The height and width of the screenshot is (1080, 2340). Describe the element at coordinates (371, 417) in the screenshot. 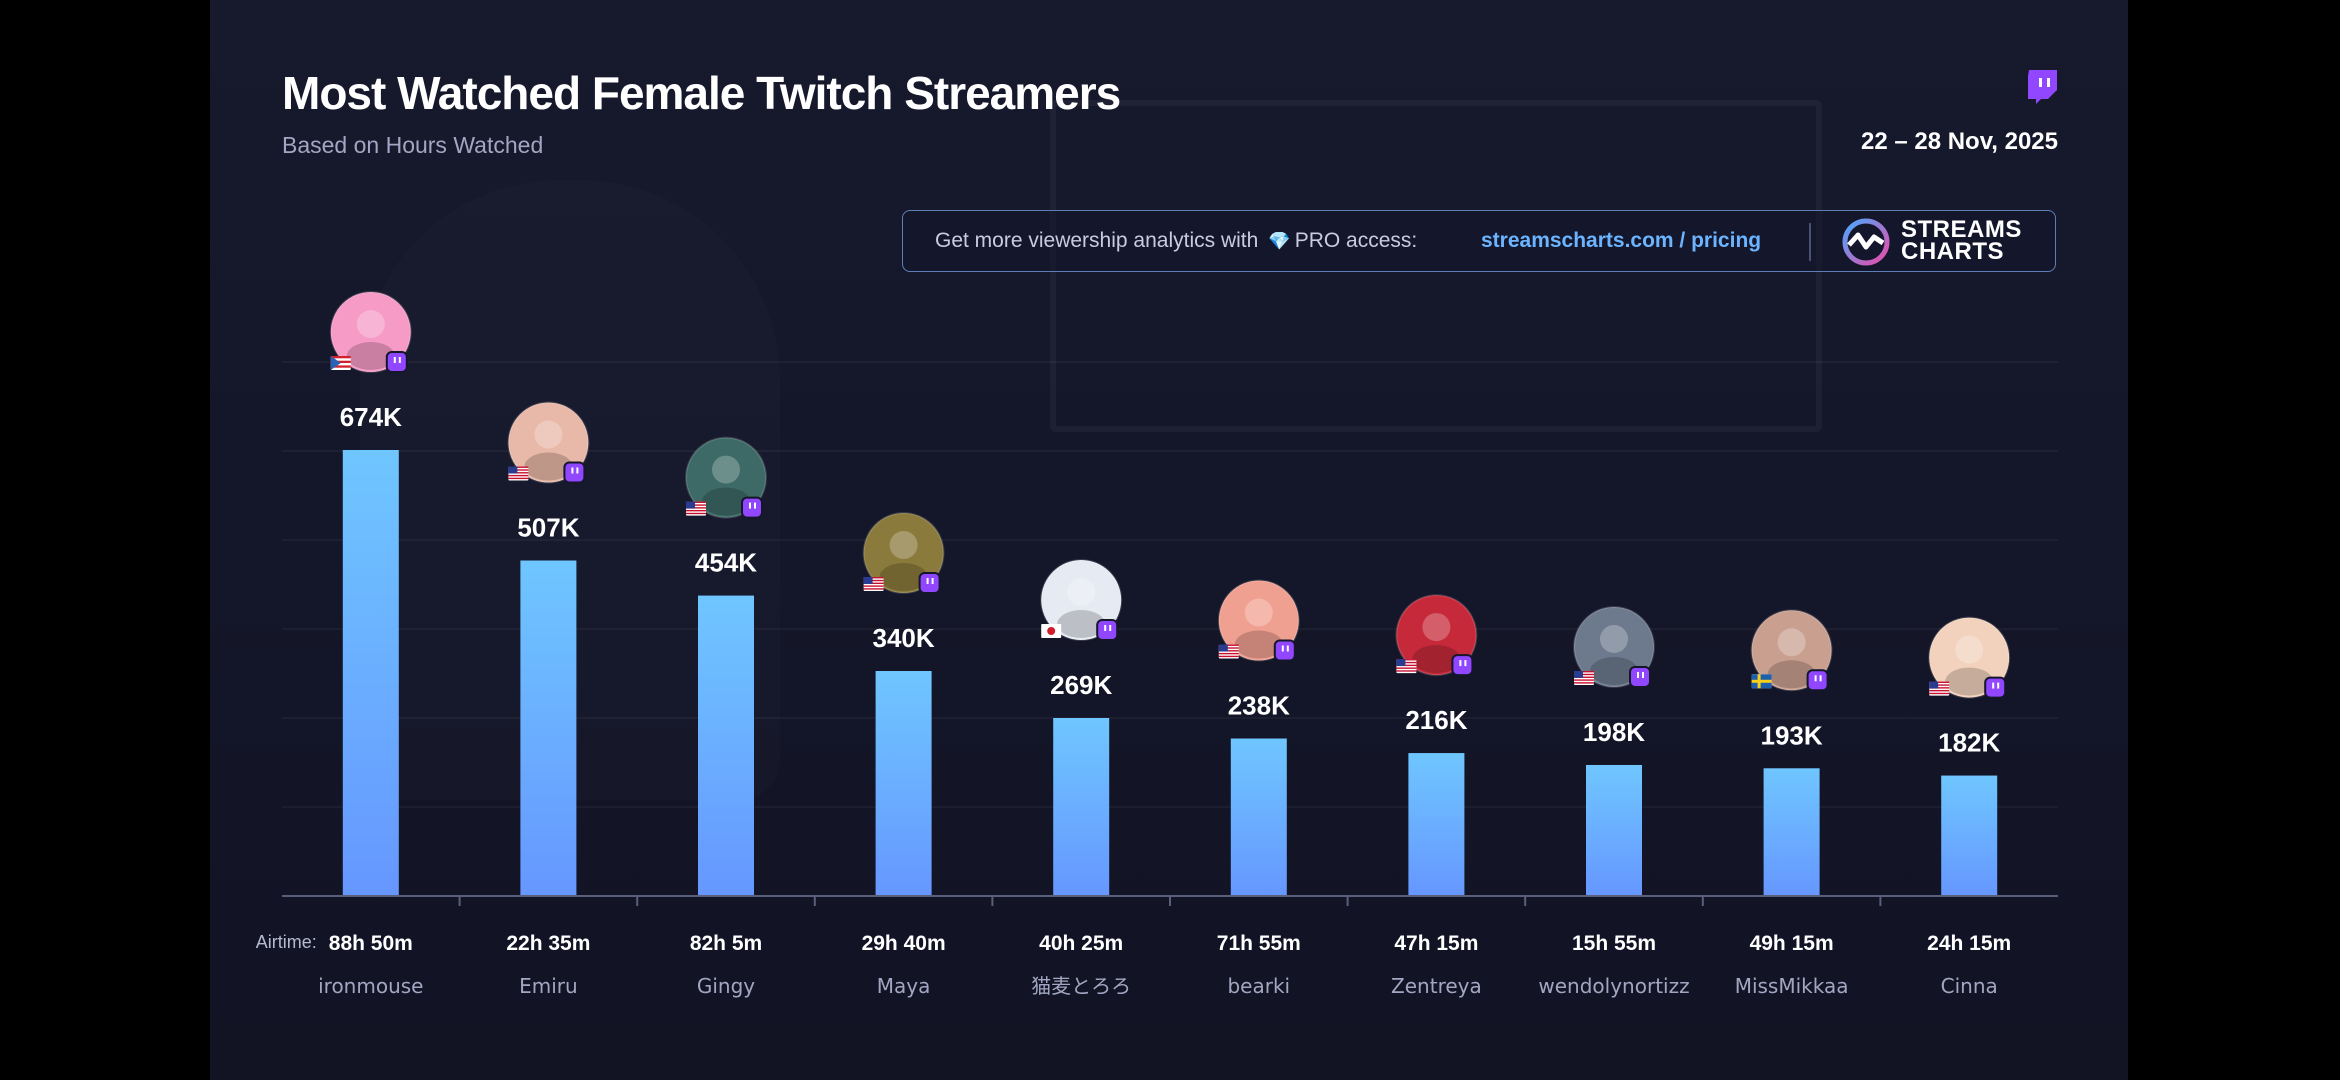

I see `value-label: 674K` at that location.